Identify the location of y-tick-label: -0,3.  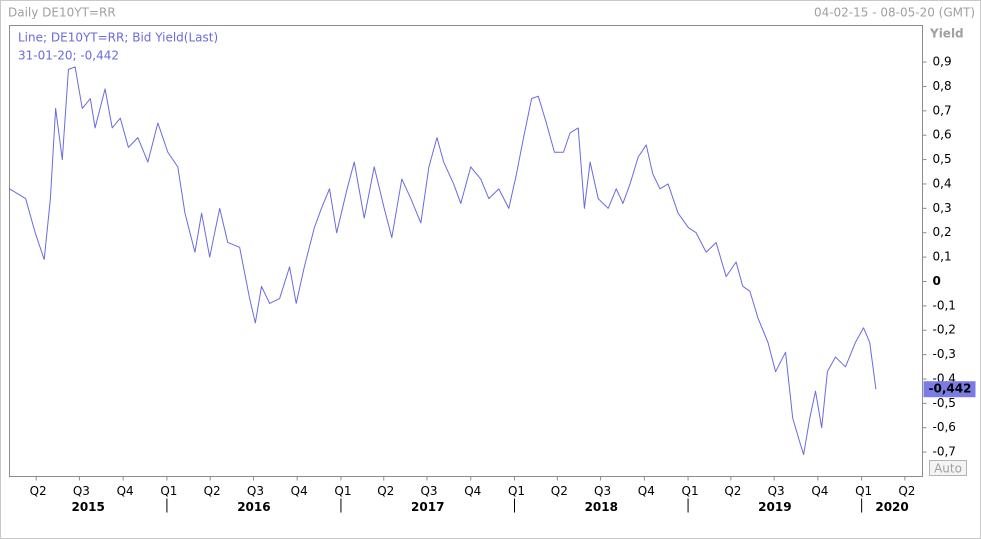
(944, 354).